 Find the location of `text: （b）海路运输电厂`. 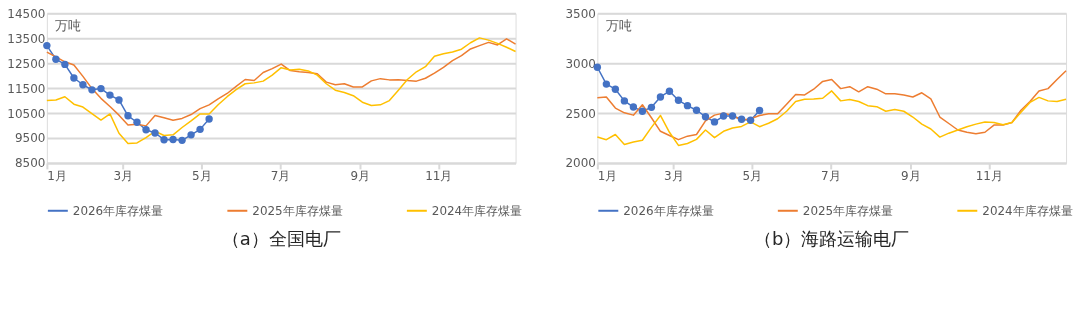

text: （b）海路运输电厂 is located at coordinates (831, 238).